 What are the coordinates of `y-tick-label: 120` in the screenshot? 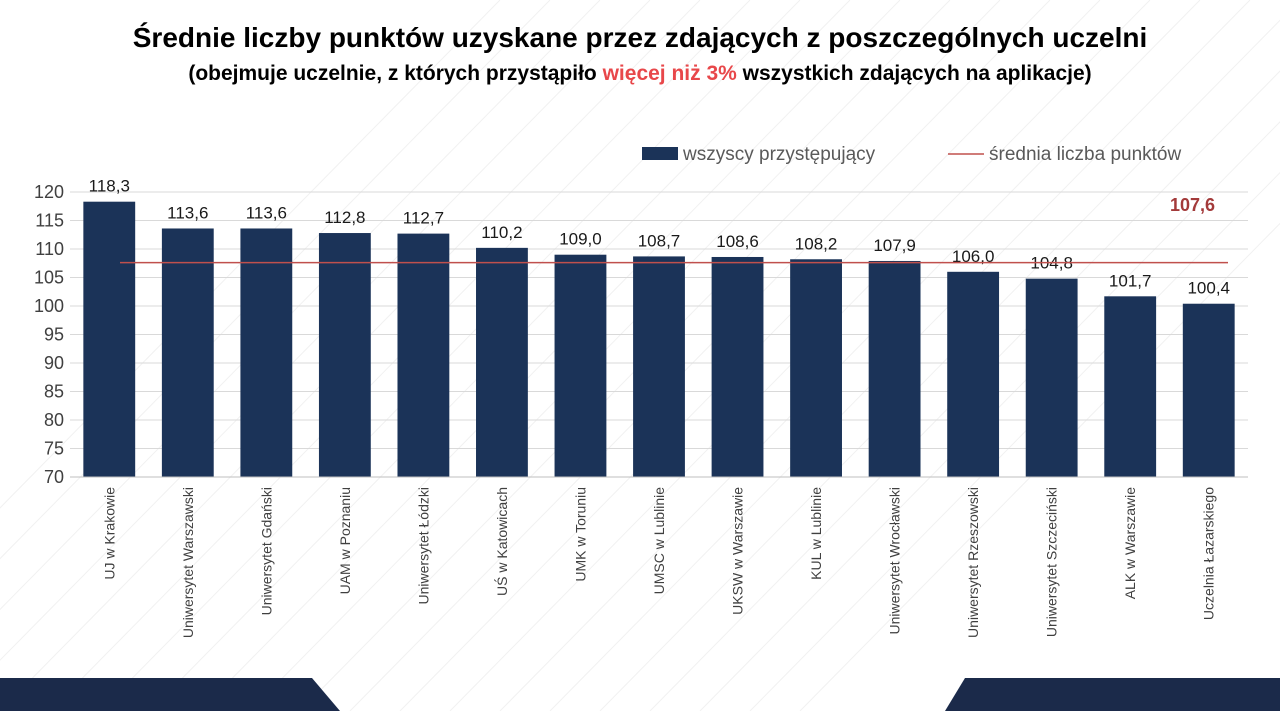 It's located at (49, 192).